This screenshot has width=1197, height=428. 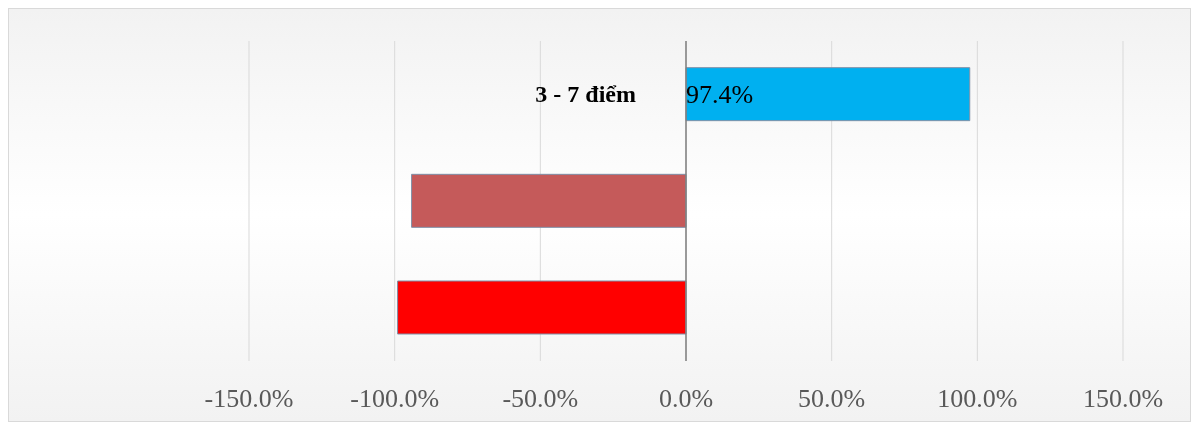 I want to click on x-tick-label: 0.0%, so click(x=686, y=399).